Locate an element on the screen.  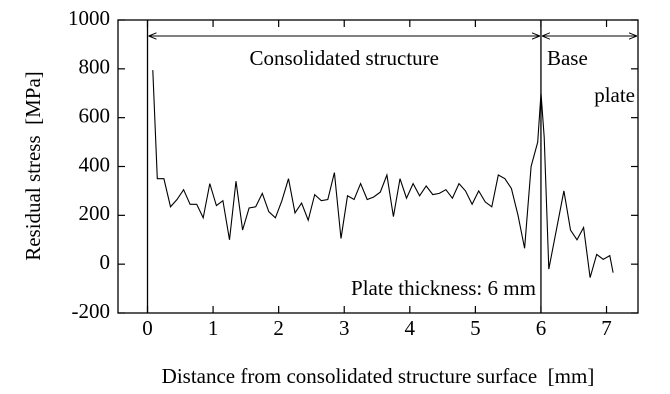
y-tick-label: 600 is located at coordinates (95, 115).